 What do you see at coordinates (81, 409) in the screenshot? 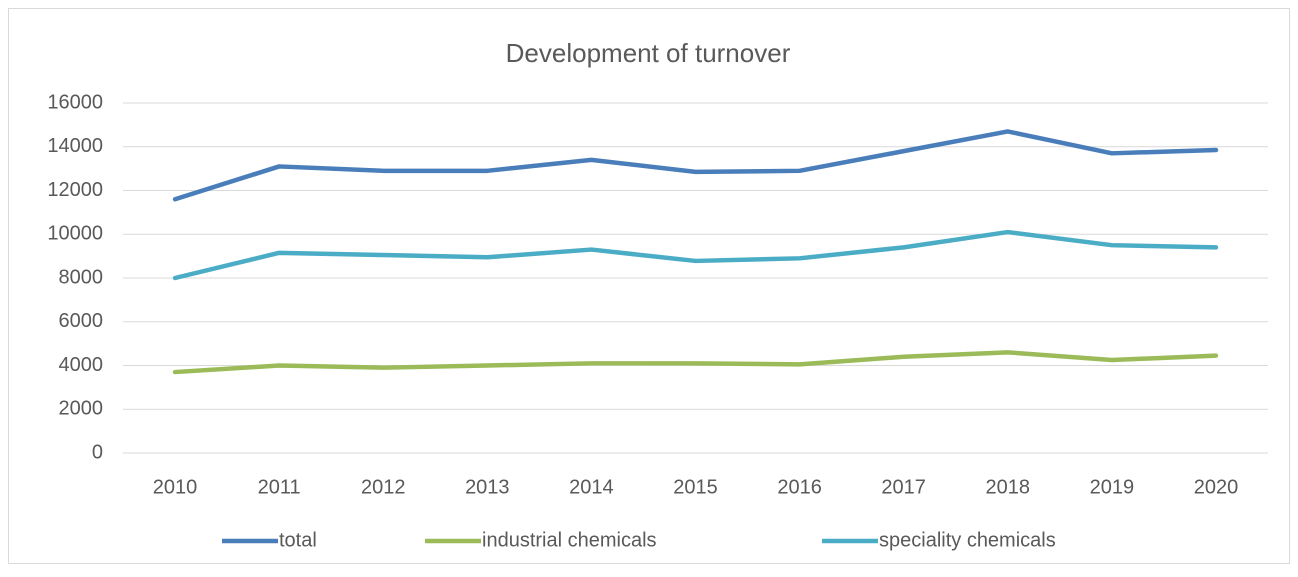
I see `y-tick-label: 2000` at bounding box center [81, 409].